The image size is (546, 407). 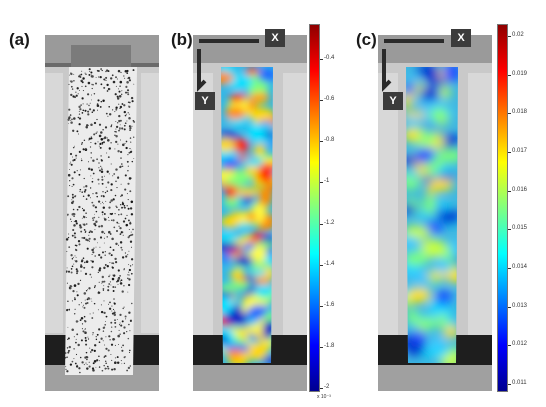 I want to click on colorbar-b, so click(x=314, y=208).